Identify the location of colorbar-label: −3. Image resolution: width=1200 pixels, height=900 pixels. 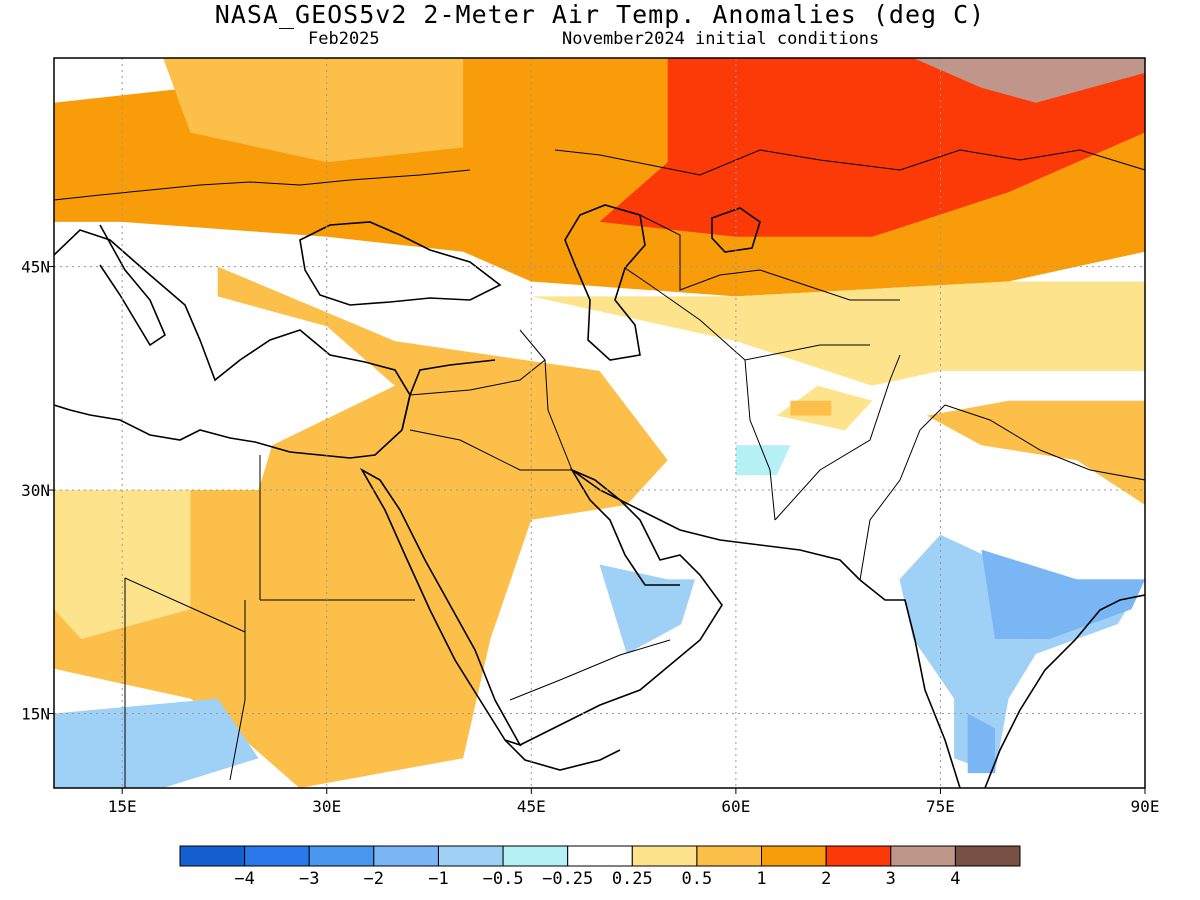
(309, 879).